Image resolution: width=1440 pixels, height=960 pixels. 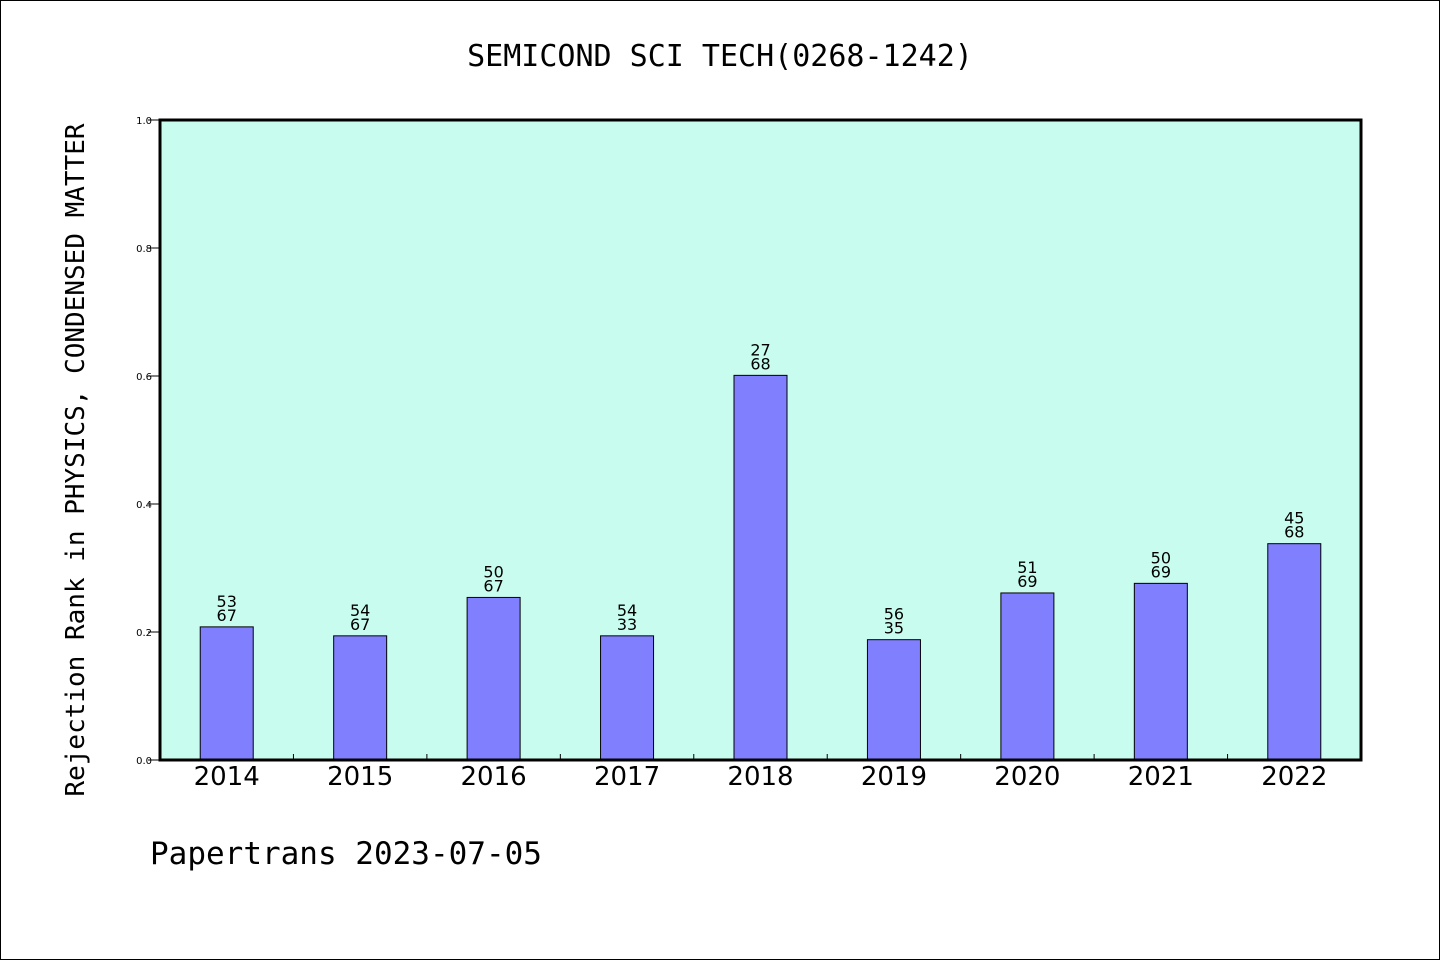 What do you see at coordinates (893, 700) in the screenshot?
I see `bar-2019` at bounding box center [893, 700].